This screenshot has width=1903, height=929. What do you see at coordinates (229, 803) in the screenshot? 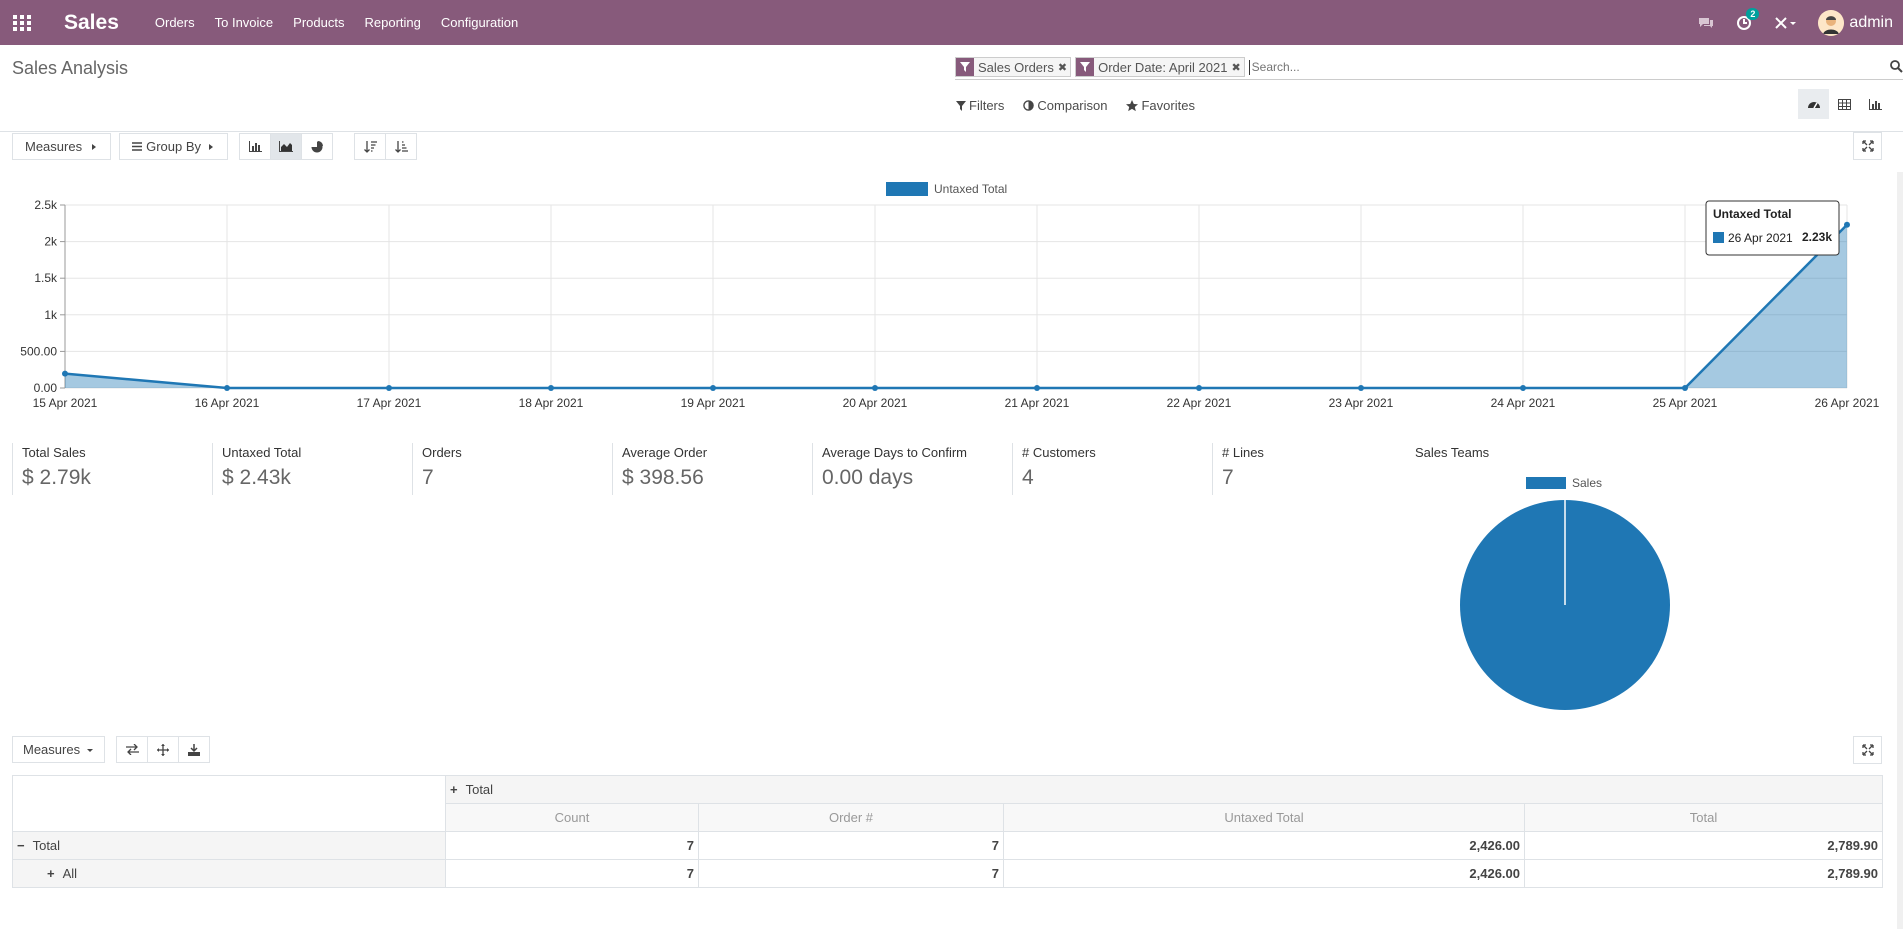
I see `pivot-corner` at bounding box center [229, 803].